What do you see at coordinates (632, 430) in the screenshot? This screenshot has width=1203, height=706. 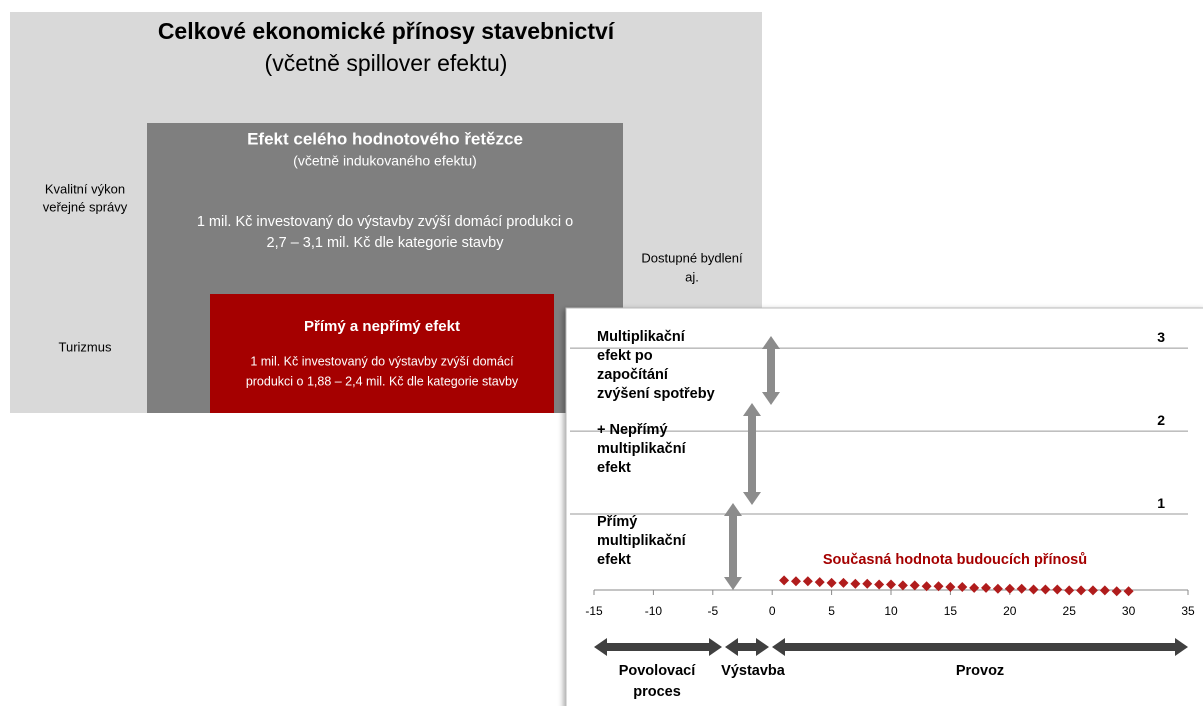 I see `annotation: + Nepřímý` at bounding box center [632, 430].